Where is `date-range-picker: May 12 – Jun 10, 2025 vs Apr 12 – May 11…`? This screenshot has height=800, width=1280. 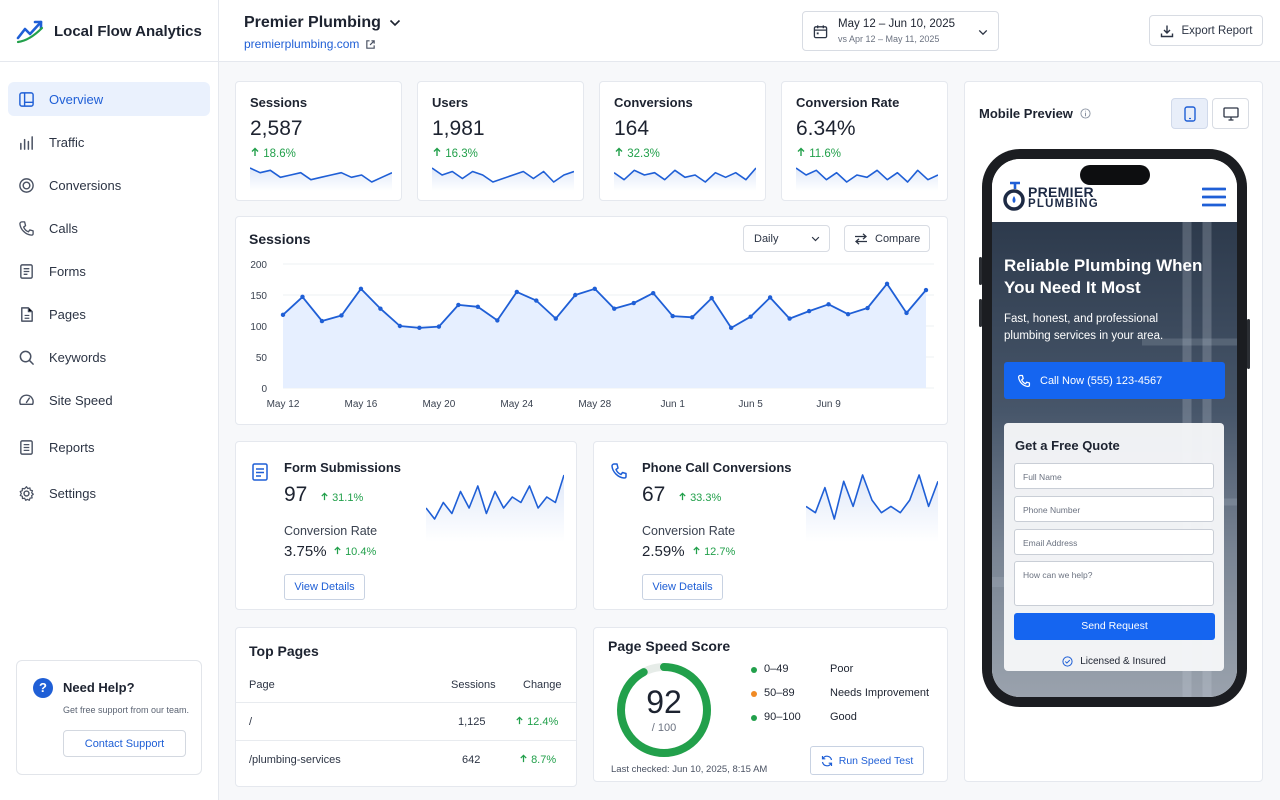
date-range-picker: May 12 – Jun 10, 2025 vs Apr 12 – May 11… is located at coordinates (900, 31).